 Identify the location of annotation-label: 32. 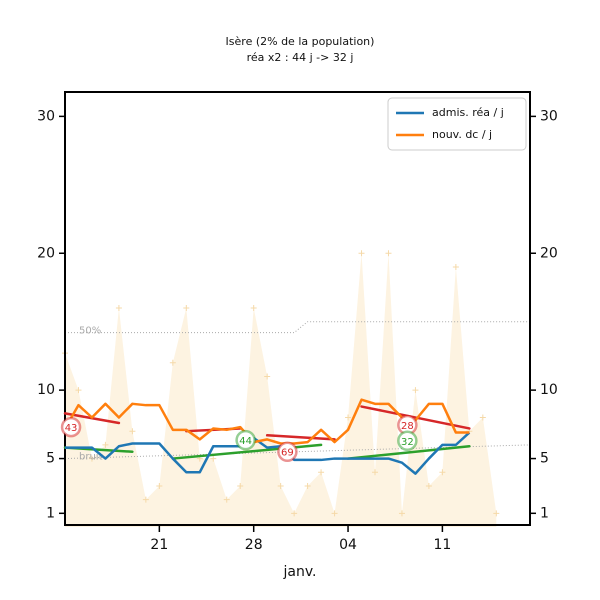
(407, 442).